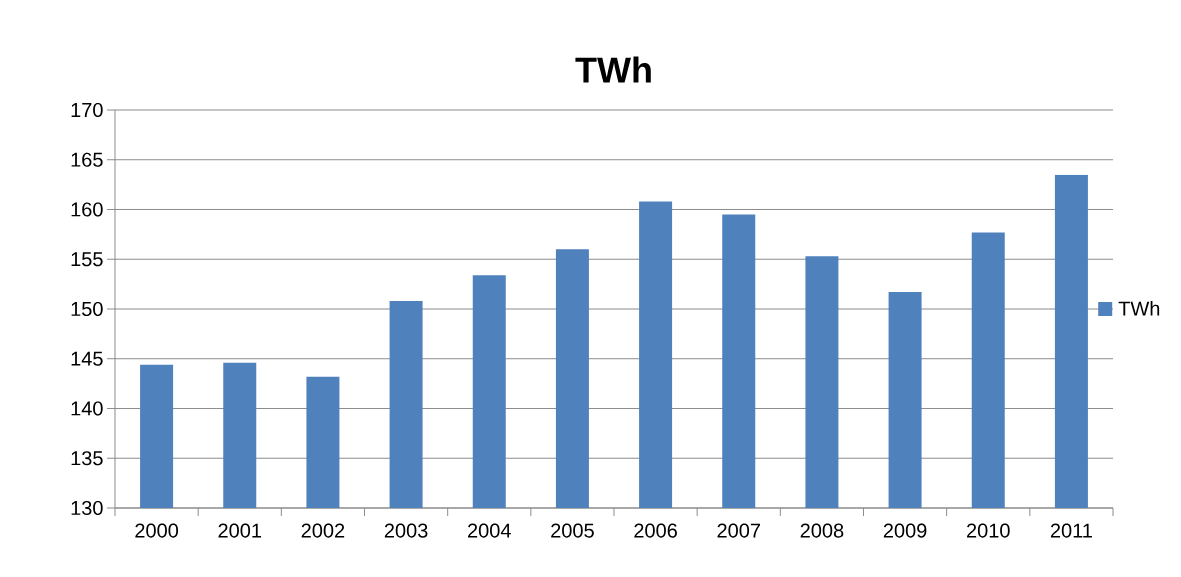 This screenshot has height=577, width=1181. What do you see at coordinates (988, 530) in the screenshot?
I see `x-tick-label: 2010` at bounding box center [988, 530].